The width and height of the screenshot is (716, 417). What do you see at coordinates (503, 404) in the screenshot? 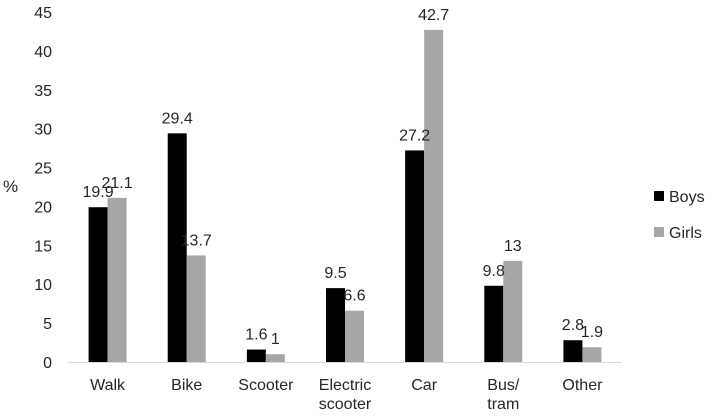
I see `x-tick-label-line: tram` at bounding box center [503, 404].